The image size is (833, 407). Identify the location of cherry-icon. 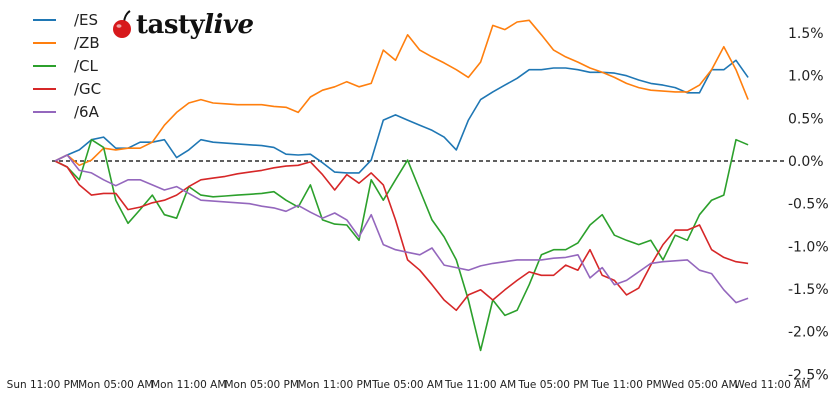
(122, 24).